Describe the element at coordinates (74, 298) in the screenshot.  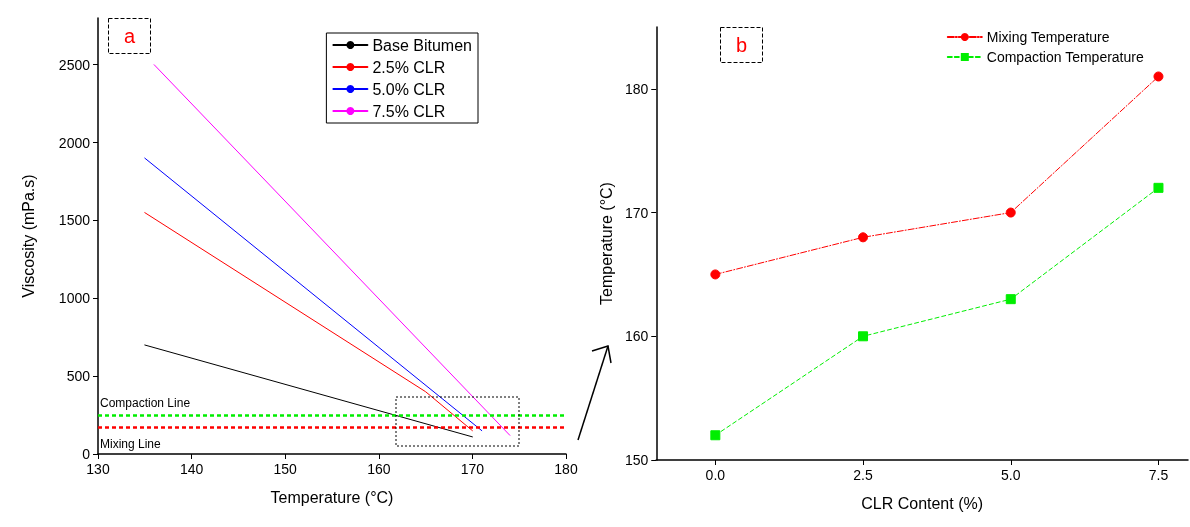
I see `y-tick-label: 1000` at that location.